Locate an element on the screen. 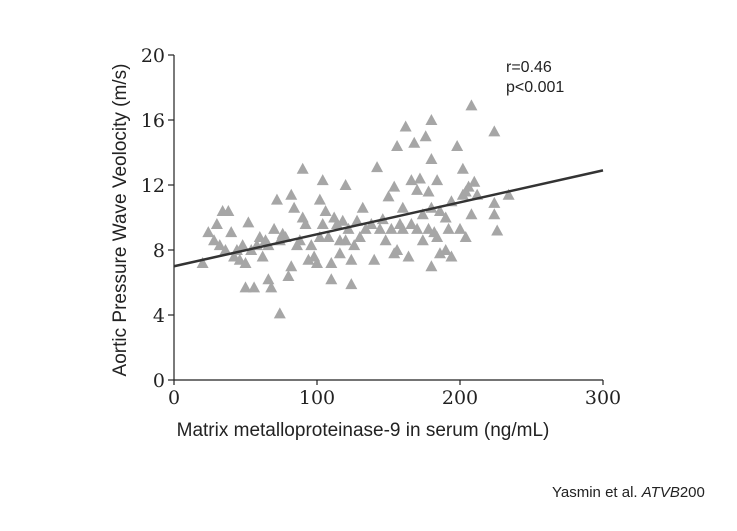  citation-journal: ATVB is located at coordinates (660, 492).